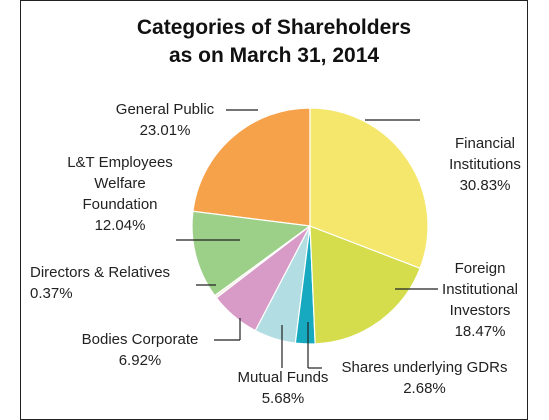 The width and height of the screenshot is (549, 420). Describe the element at coordinates (480, 331) in the screenshot. I see `value-label: 18.47%` at that location.